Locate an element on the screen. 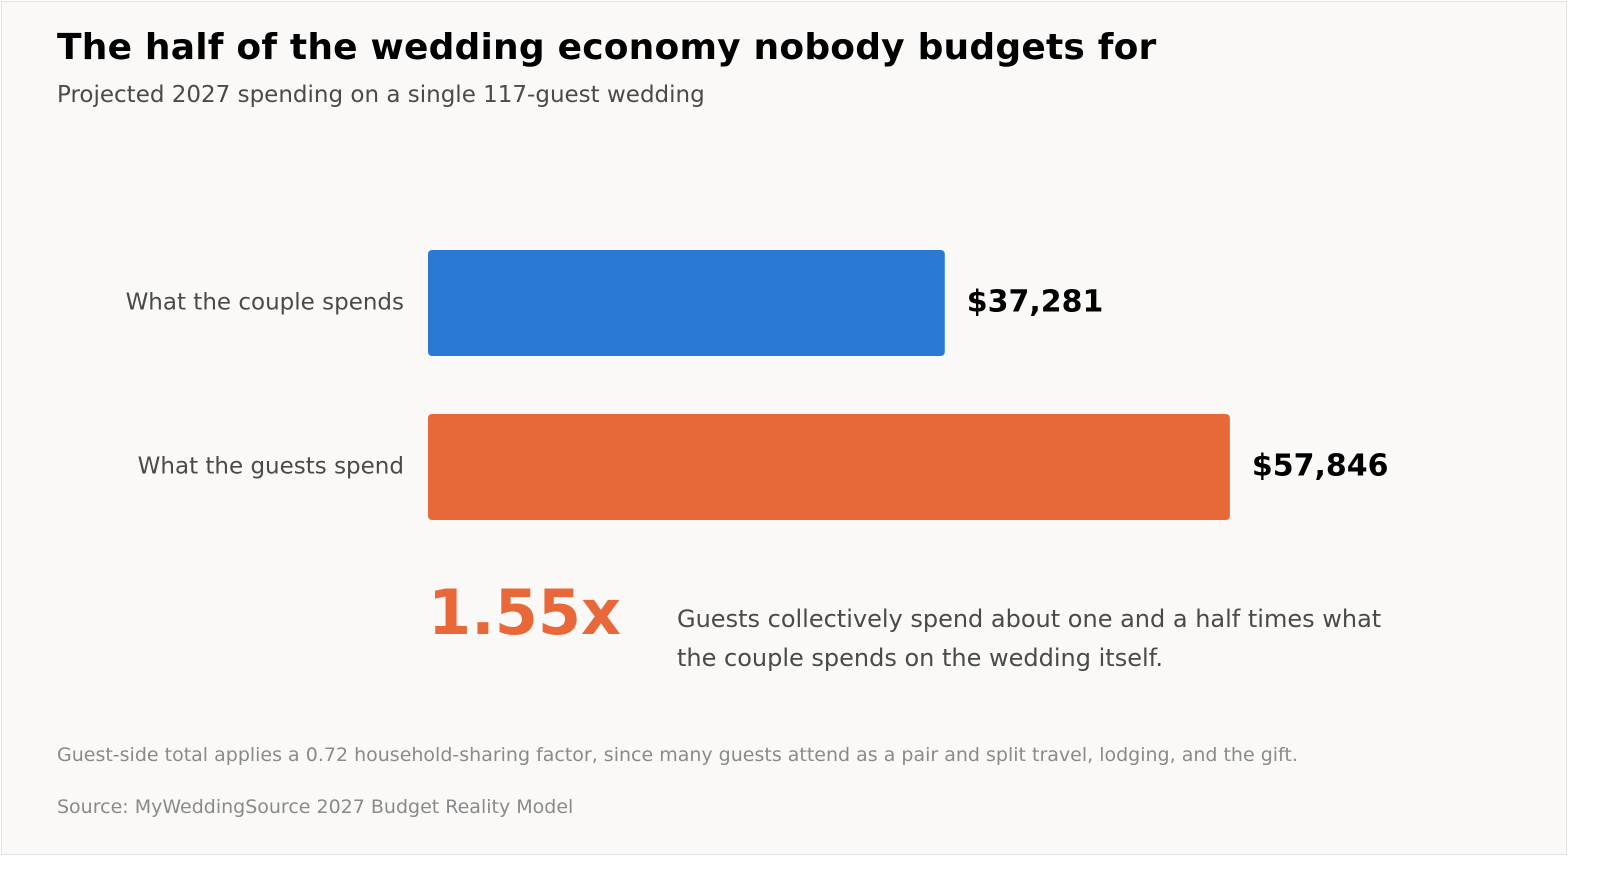  value-label-1: $57,846 is located at coordinates (1320, 466).